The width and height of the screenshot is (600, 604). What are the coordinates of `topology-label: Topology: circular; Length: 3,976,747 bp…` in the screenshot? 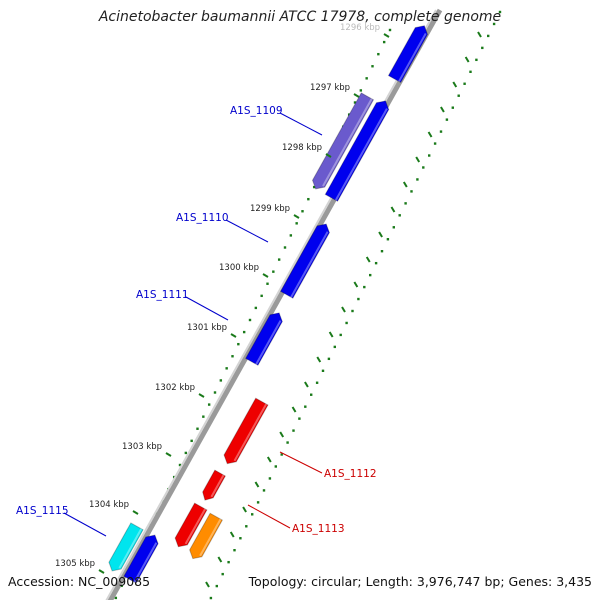 It's located at (420, 581).